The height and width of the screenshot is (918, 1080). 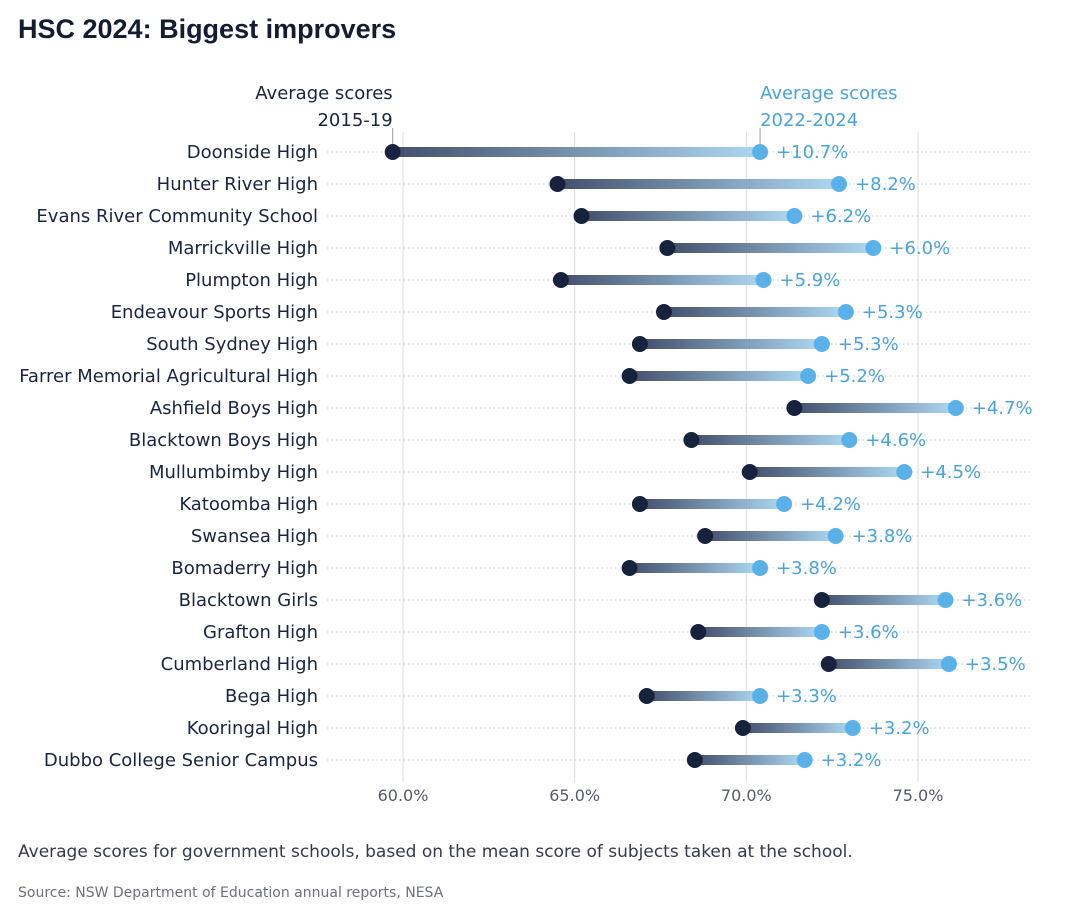 I want to click on change-label: +3.2%, so click(x=851, y=760).